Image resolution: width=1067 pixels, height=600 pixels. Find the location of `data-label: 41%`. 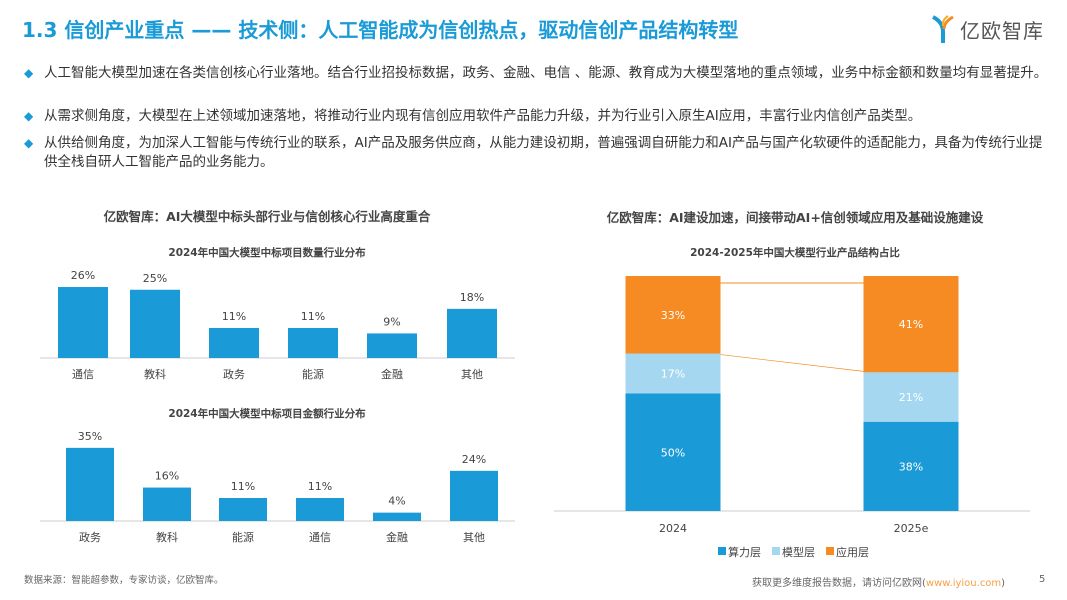

data-label: 41% is located at coordinates (911, 324).